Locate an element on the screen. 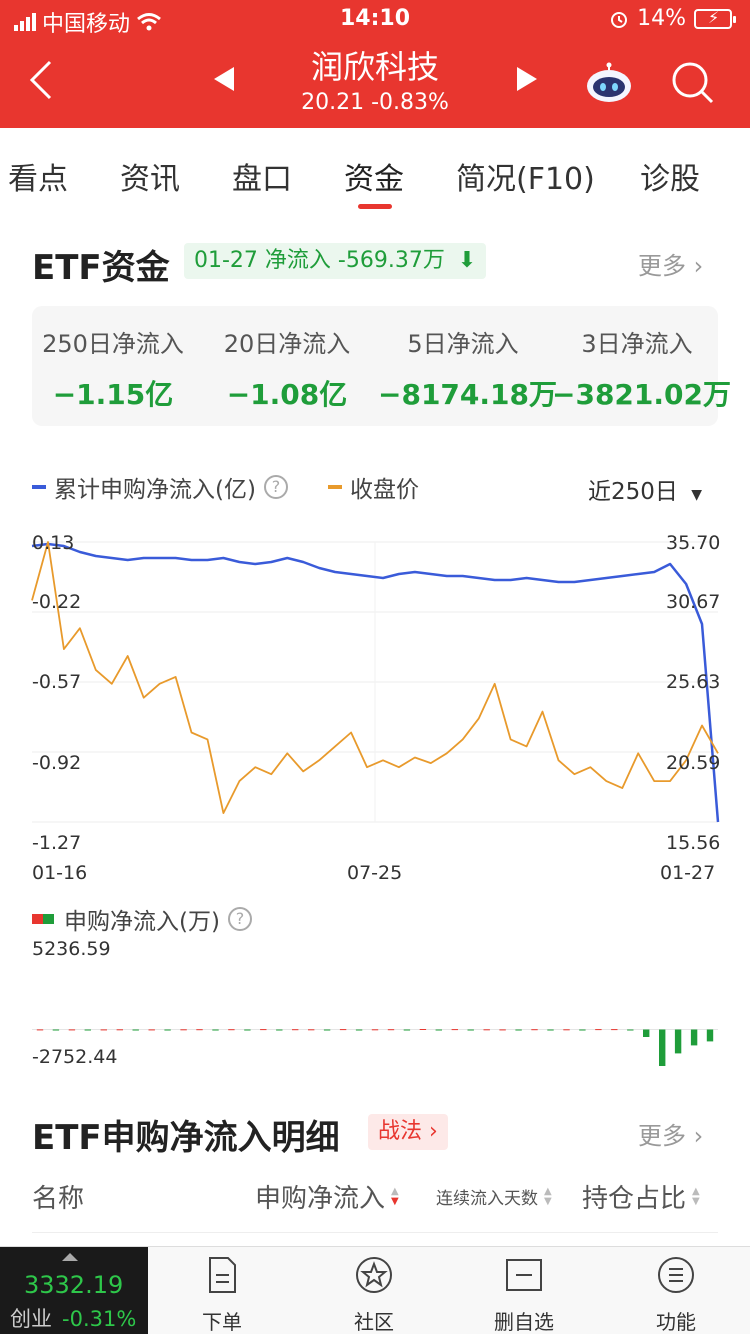 The height and width of the screenshot is (1334, 750). tab-f10: 简况(F10) is located at coordinates (525, 179).